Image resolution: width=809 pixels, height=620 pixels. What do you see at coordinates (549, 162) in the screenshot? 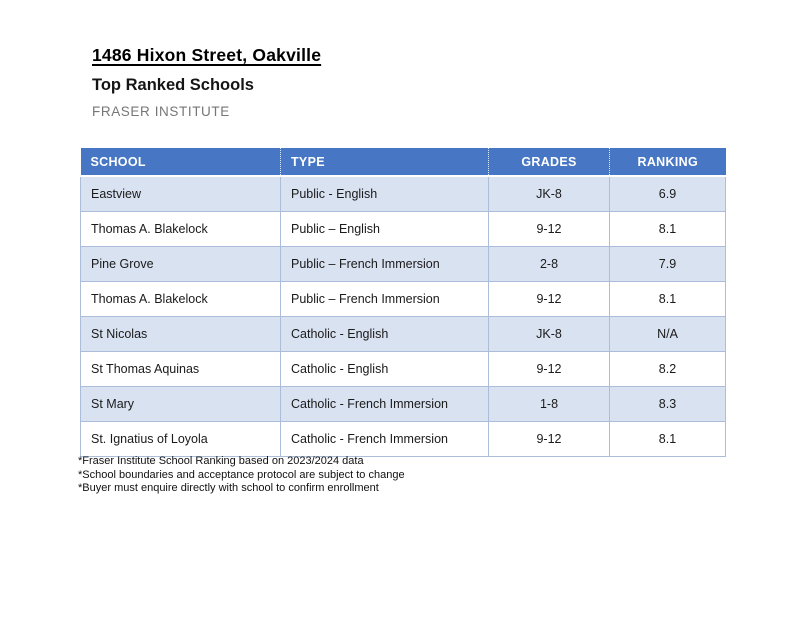
I see `column-header-grades: GRADES` at bounding box center [549, 162].